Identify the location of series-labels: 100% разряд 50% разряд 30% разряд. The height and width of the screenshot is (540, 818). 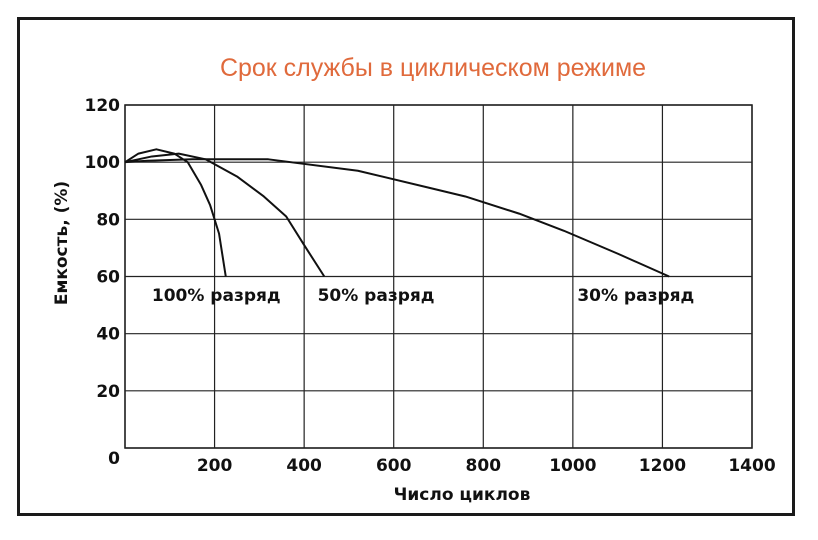
(423, 296).